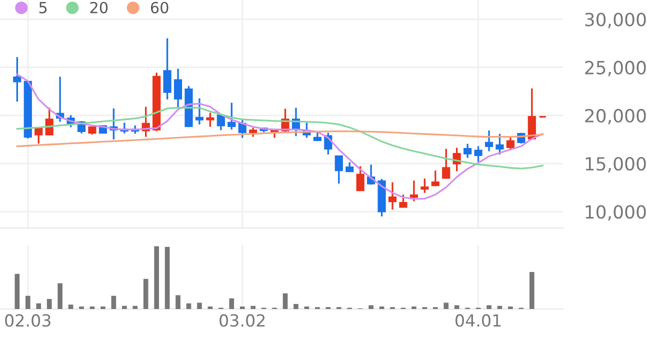  What do you see at coordinates (159, 8) in the screenshot?
I see `legend-label: 60` at bounding box center [159, 8].